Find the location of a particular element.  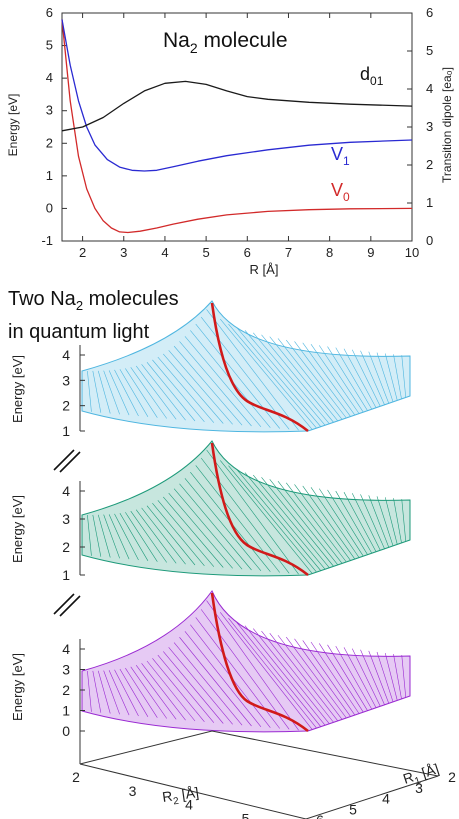

x-tick-label: 7 is located at coordinates (288, 252).